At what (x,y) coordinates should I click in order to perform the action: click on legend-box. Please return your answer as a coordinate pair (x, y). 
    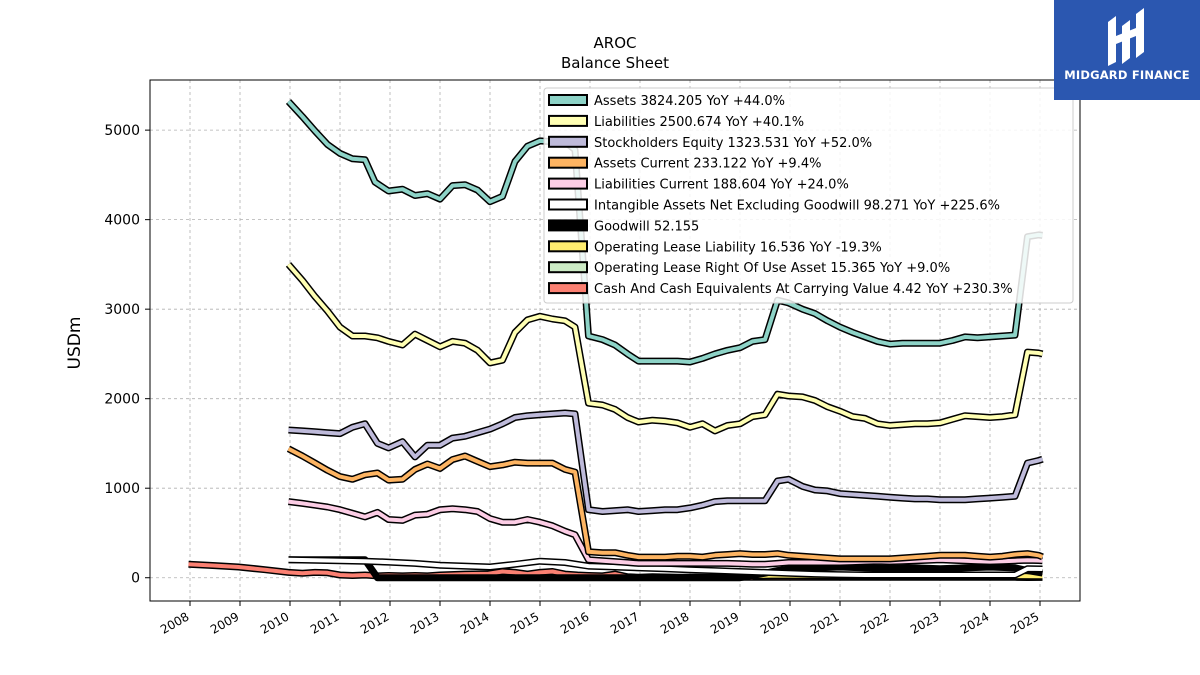
    Looking at the image, I should click on (808, 195).